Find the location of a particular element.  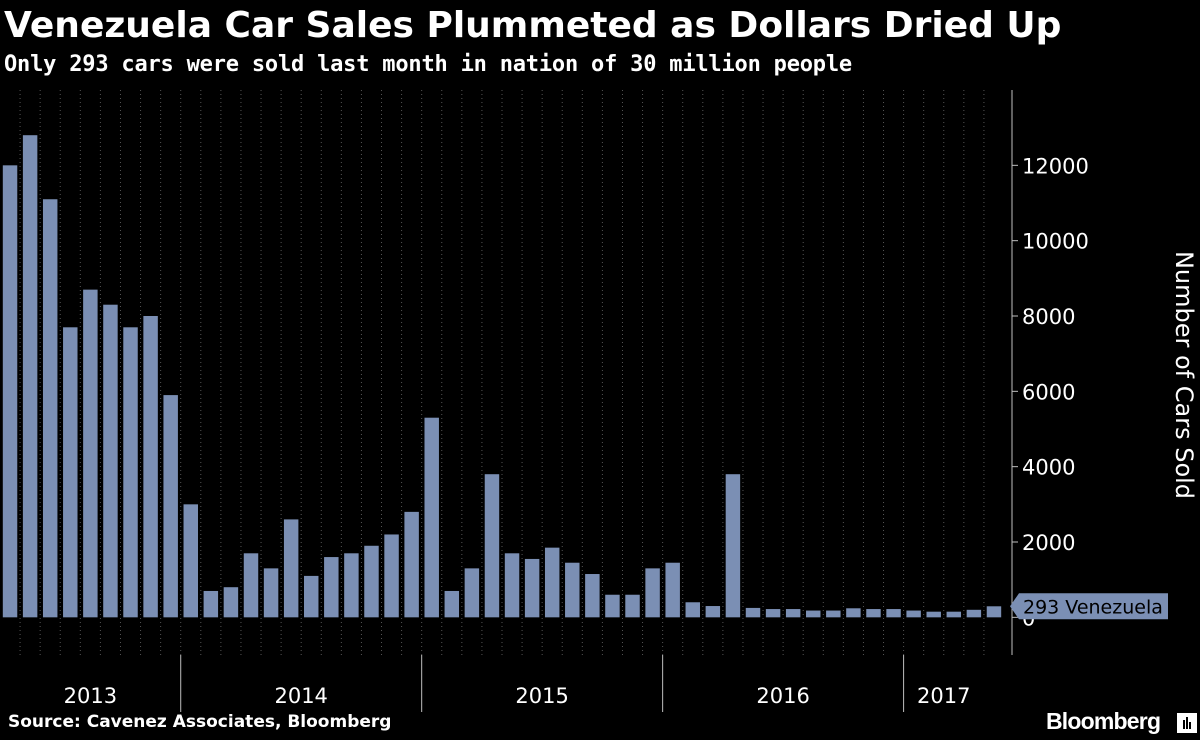

bloomberg-logo: Bloomberg is located at coordinates (1103, 721).